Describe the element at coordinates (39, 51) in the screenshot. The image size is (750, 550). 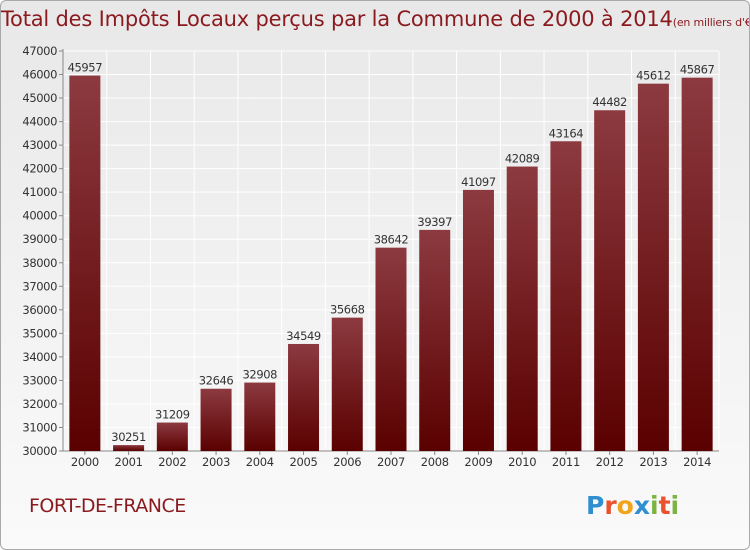
I see `y-tick-label: 47000` at that location.